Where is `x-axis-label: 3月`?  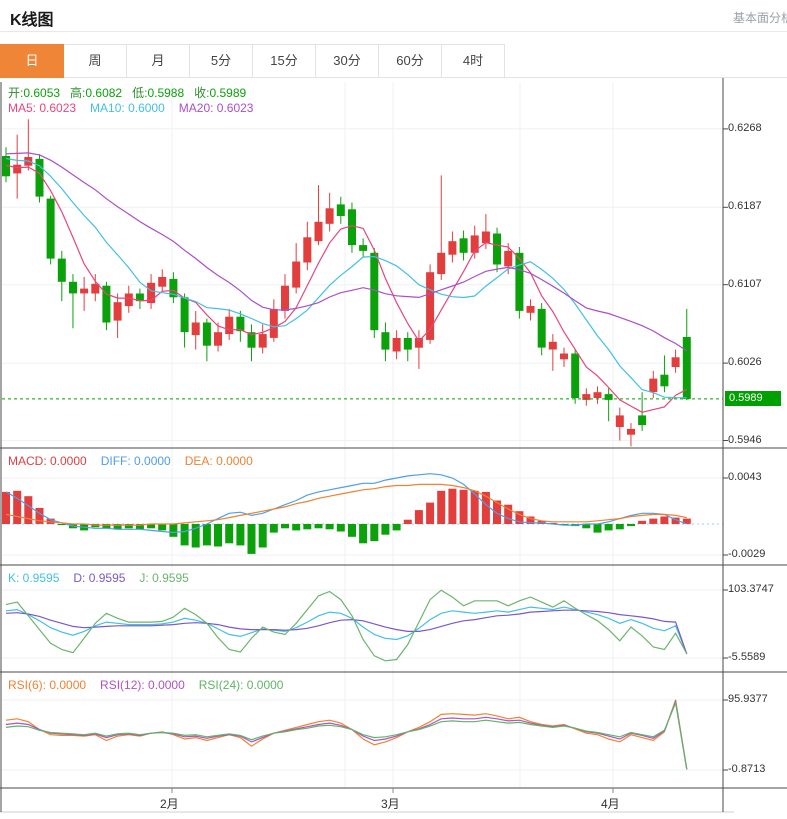 x-axis-label: 3月 is located at coordinates (390, 804).